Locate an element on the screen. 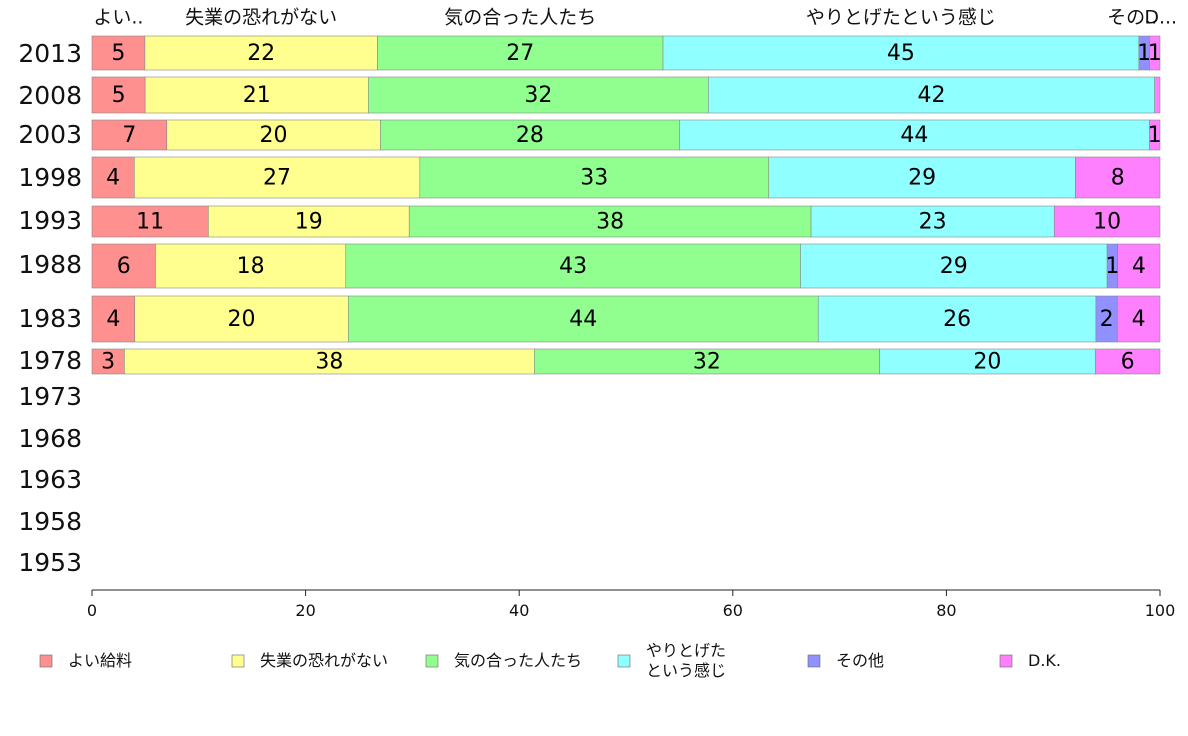 The width and height of the screenshot is (1188, 736). data-label-2008-4: 42 is located at coordinates (932, 95).